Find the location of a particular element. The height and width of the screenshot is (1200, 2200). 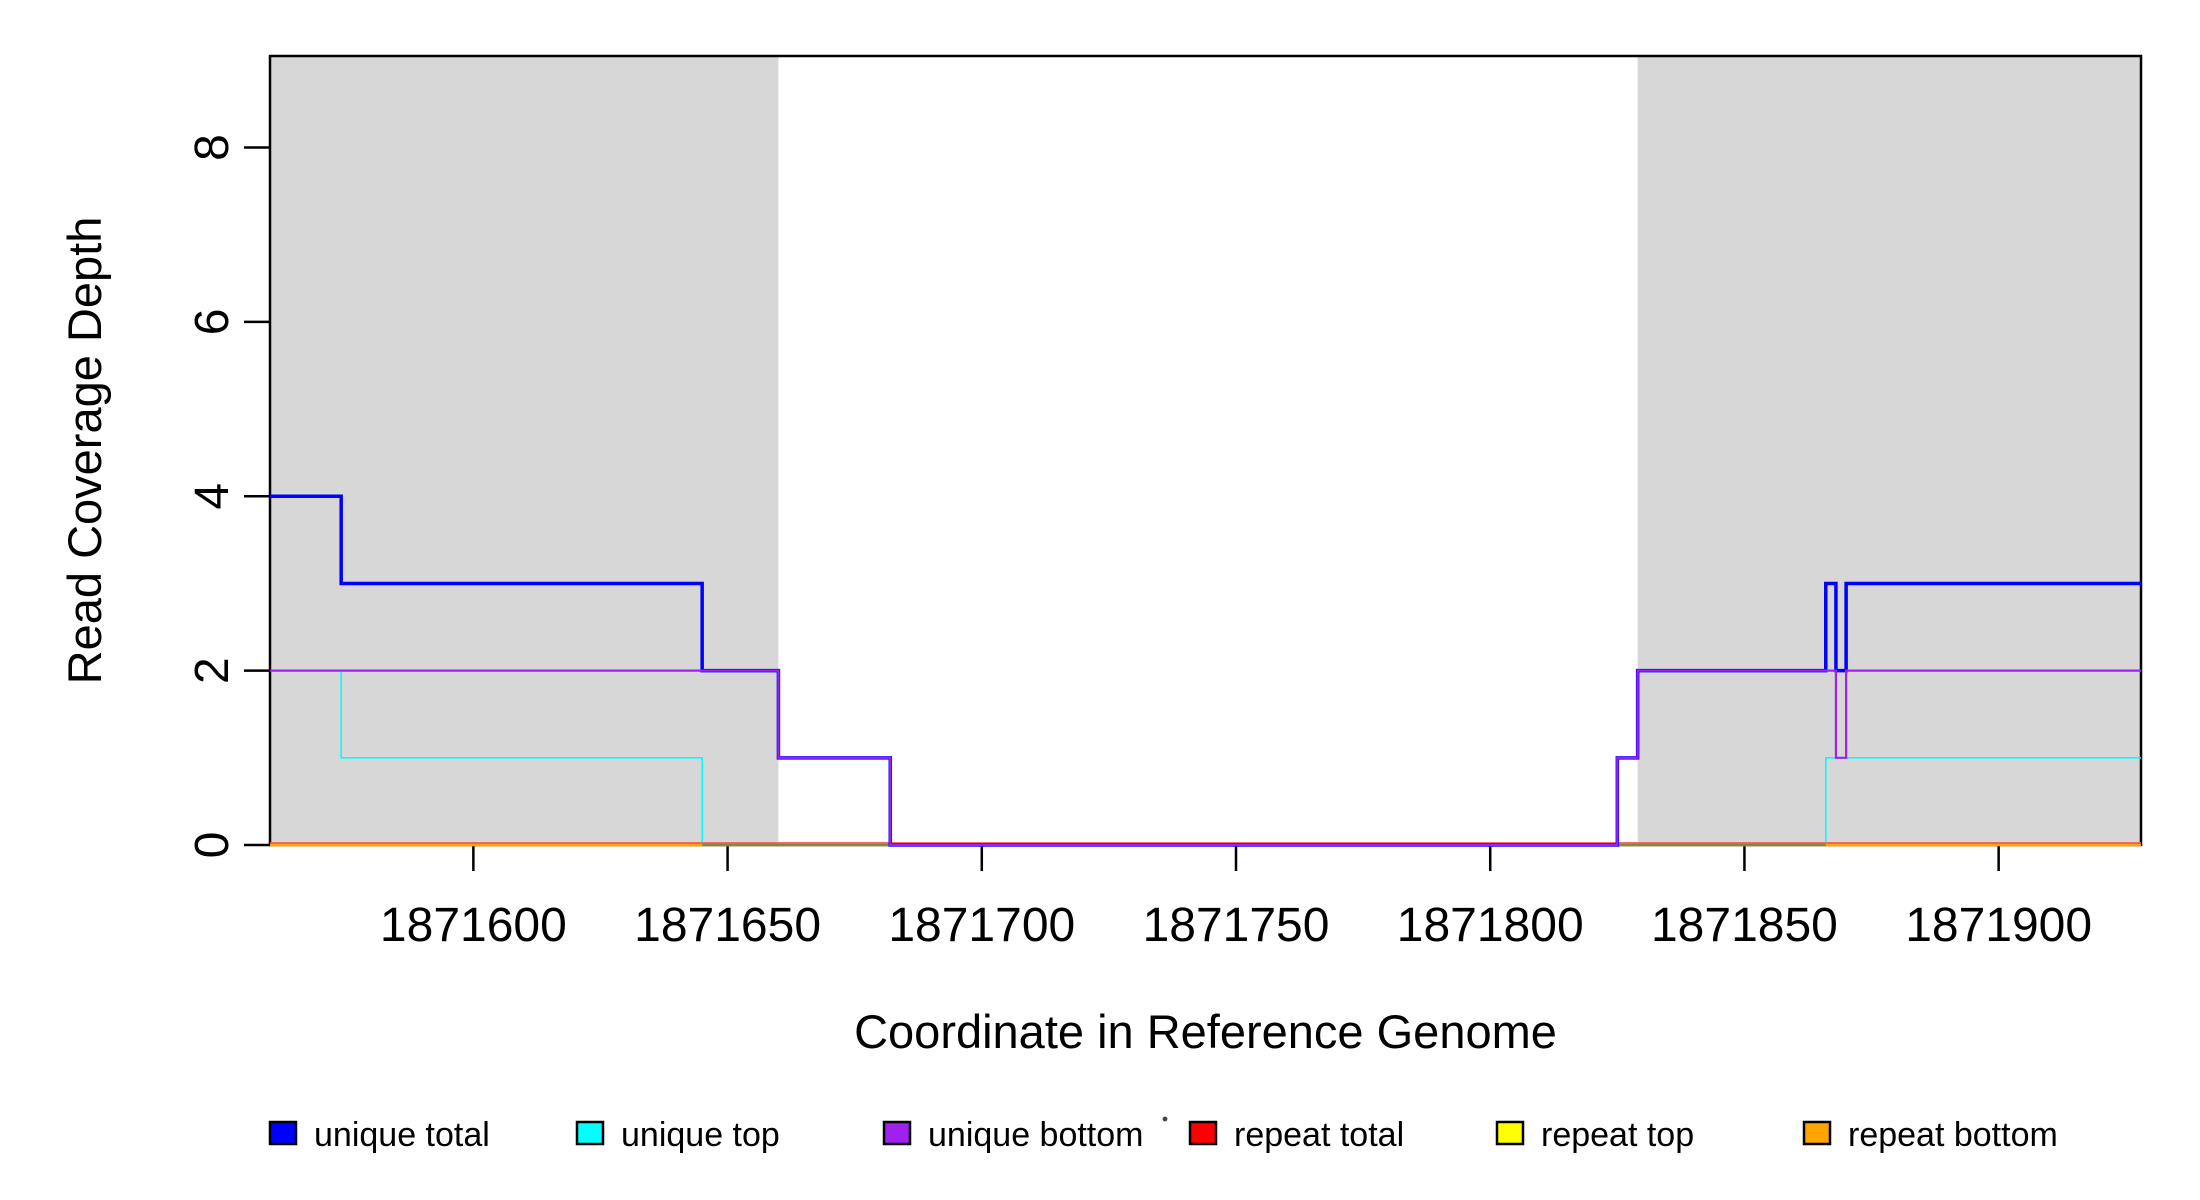

legend-label: unique top is located at coordinates (700, 1135).